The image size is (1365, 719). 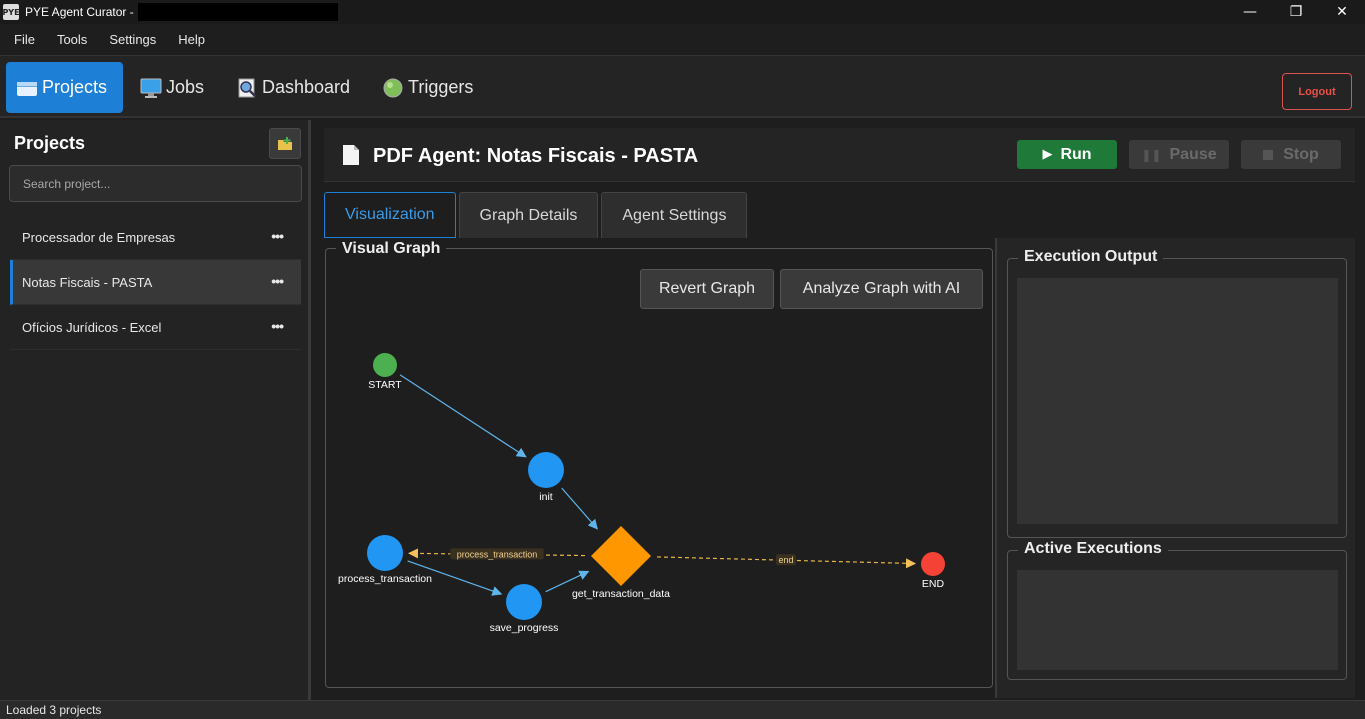 I want to click on edge-label: process_transaction, so click(x=497, y=554).